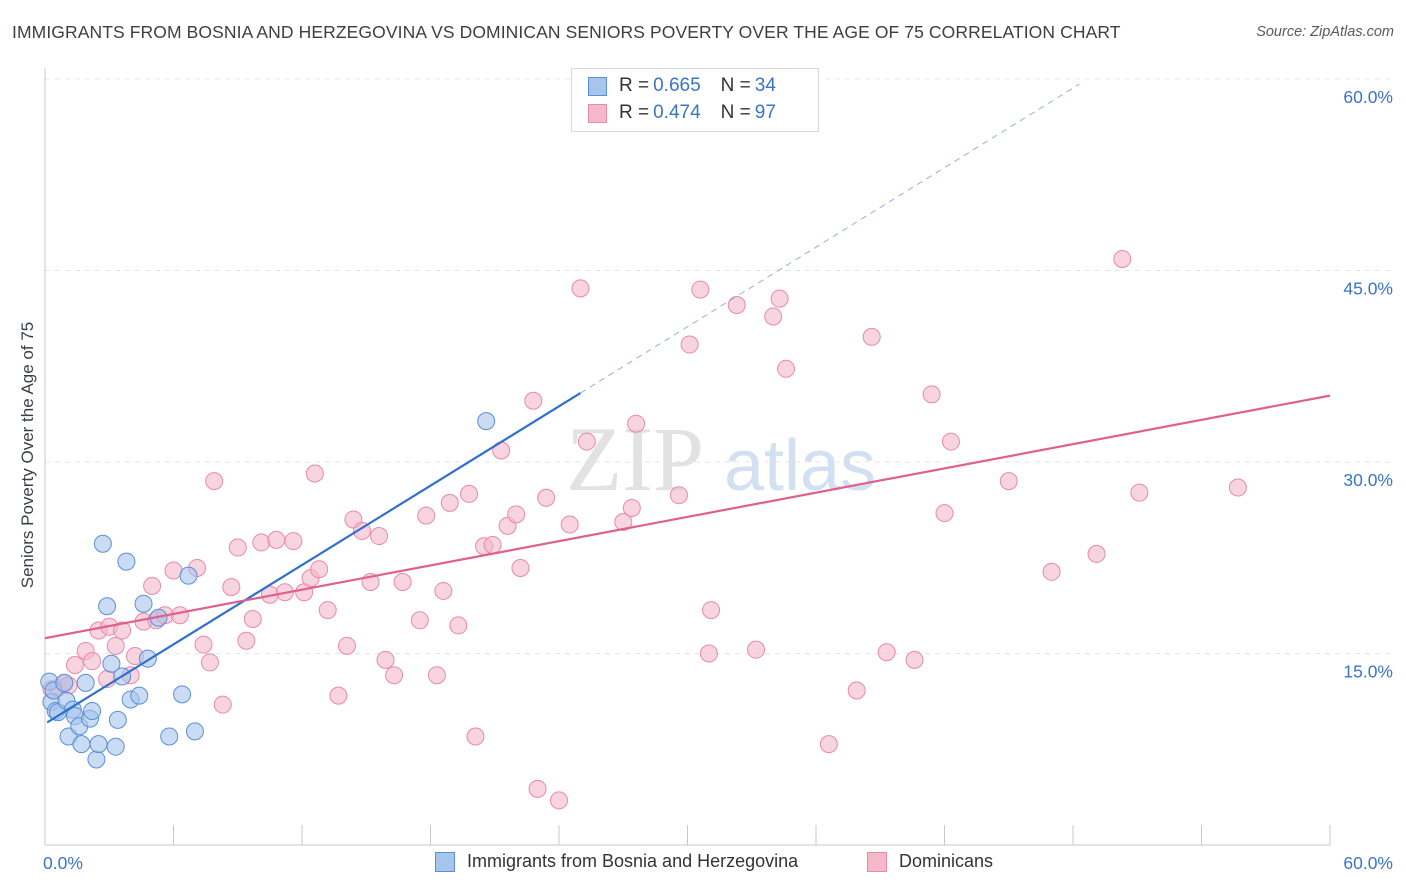 The height and width of the screenshot is (892, 1406). Describe the element at coordinates (695, 100) in the screenshot. I see `legend: R = 0.665 N = 34 R = 0.474 N = 97` at that location.